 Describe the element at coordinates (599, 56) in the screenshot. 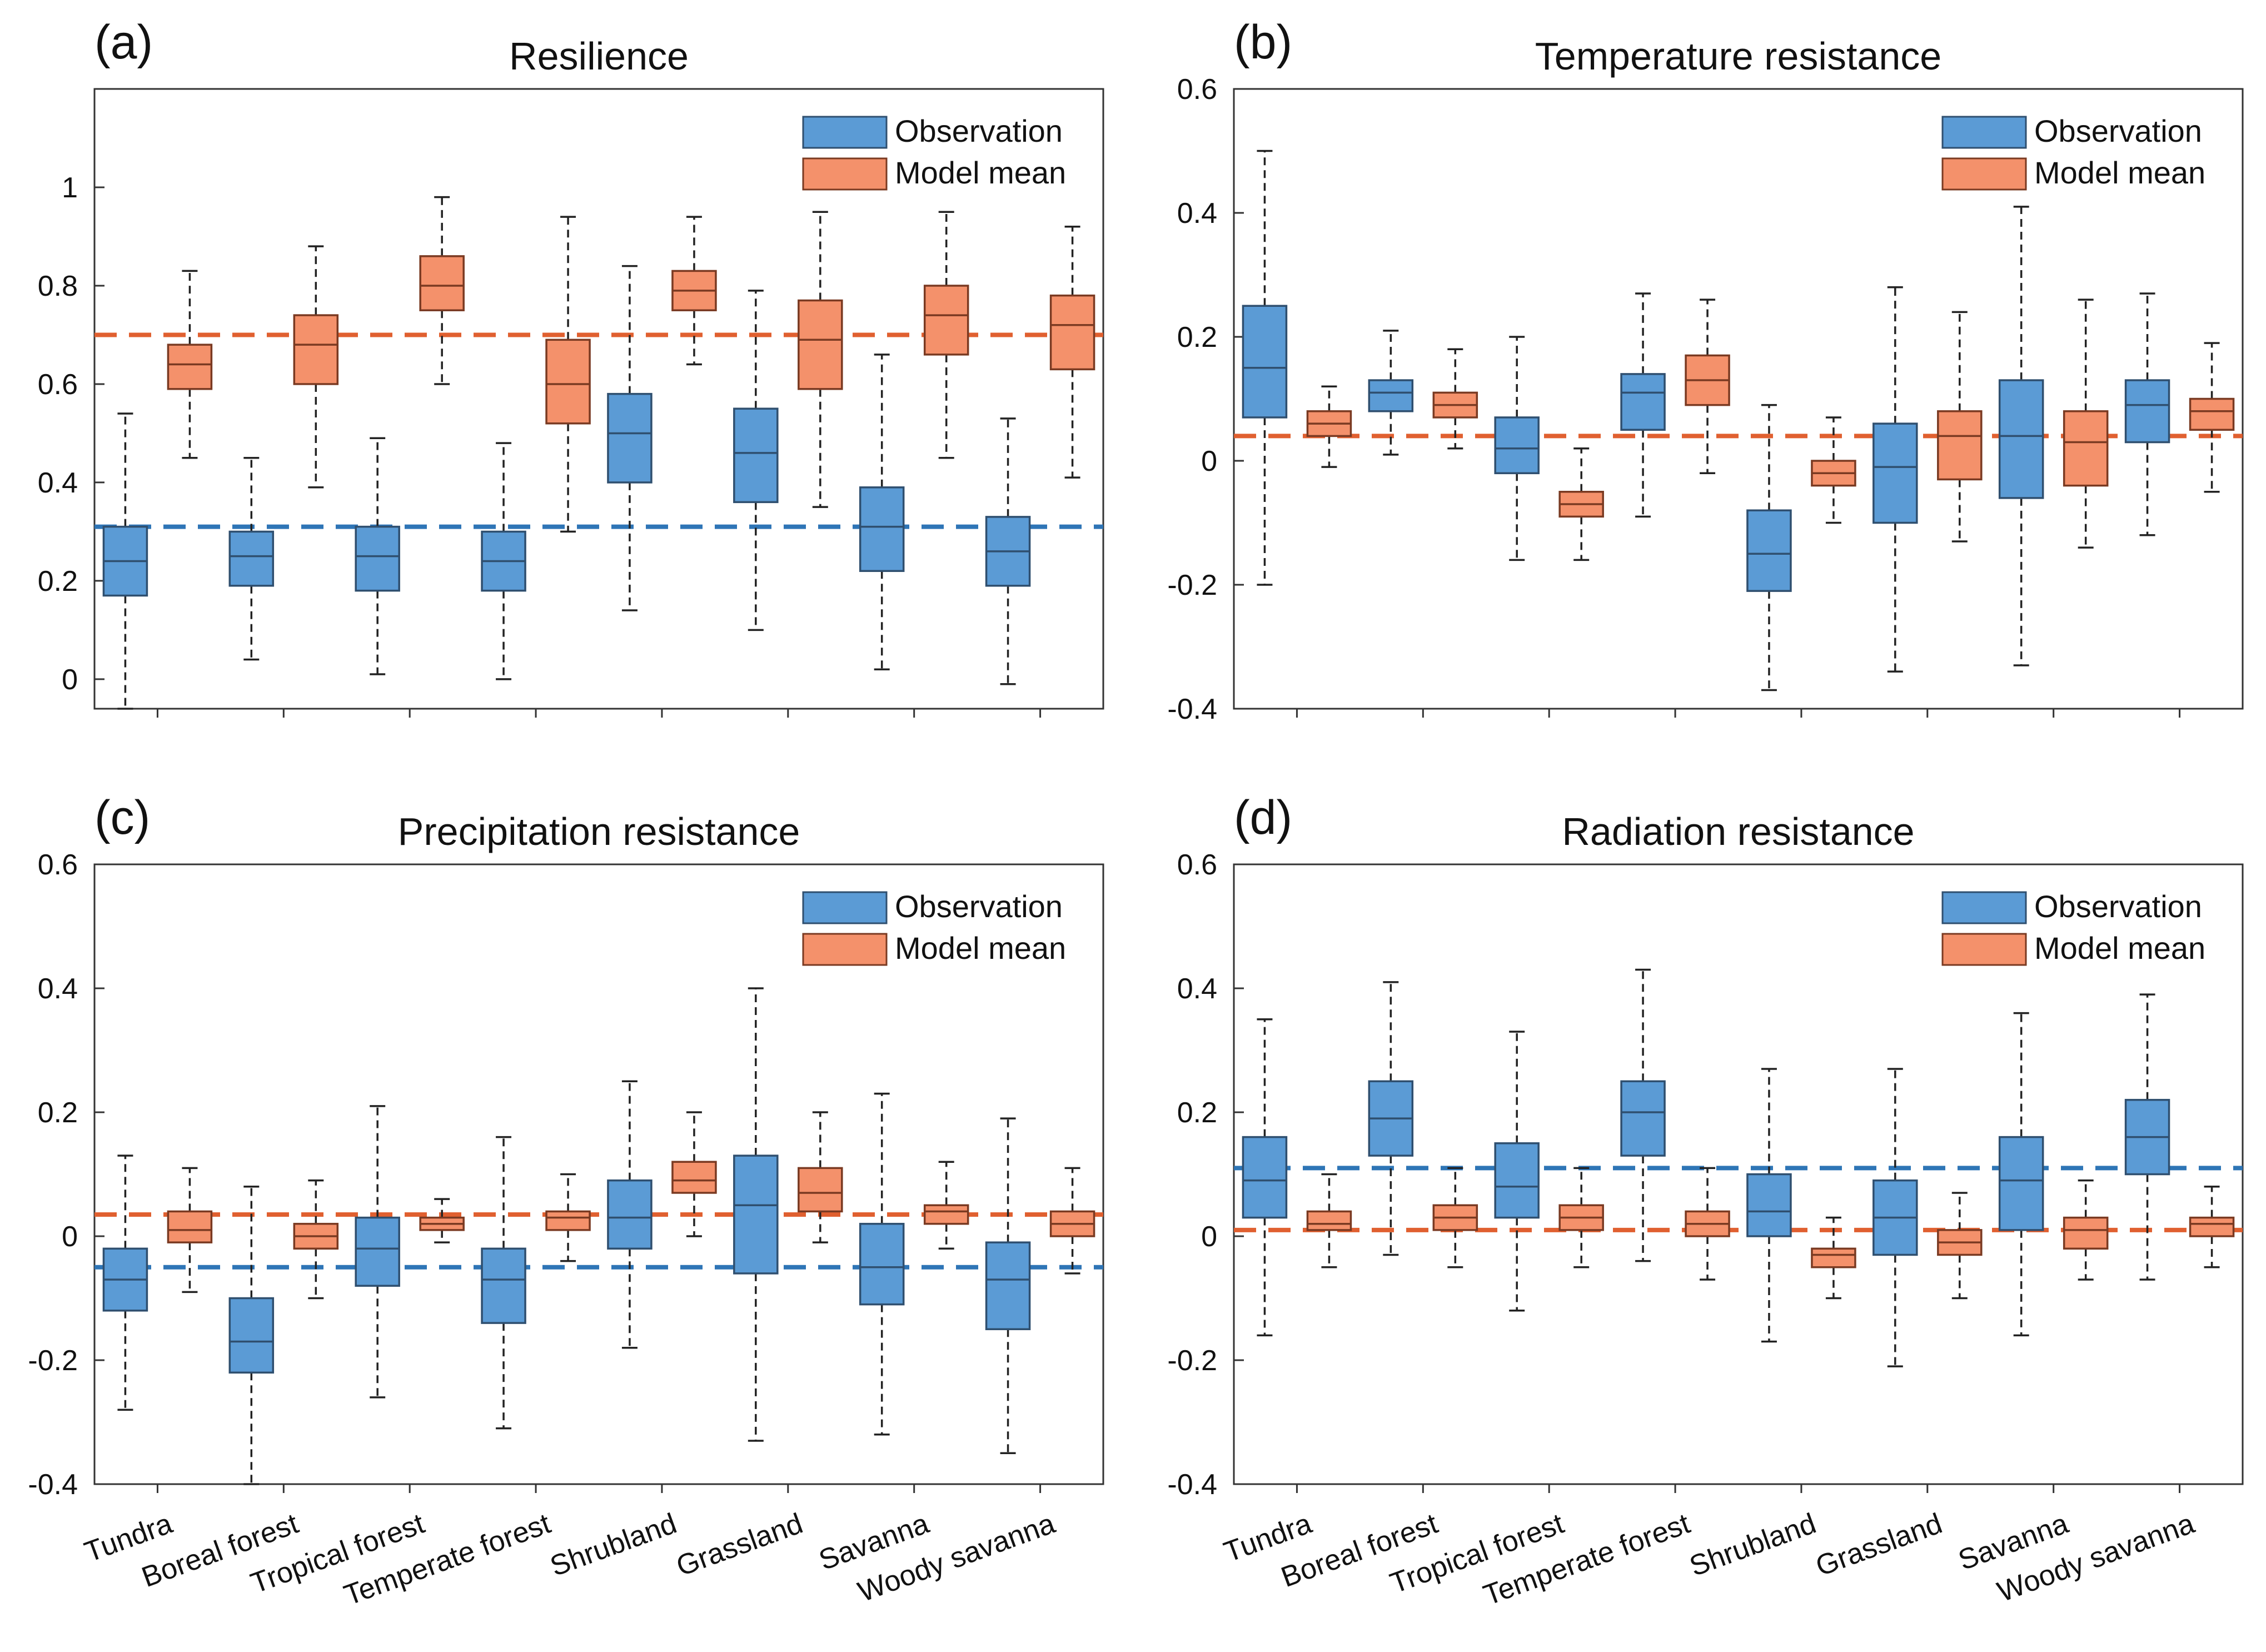

I see `chart-title: Resilience` at that location.